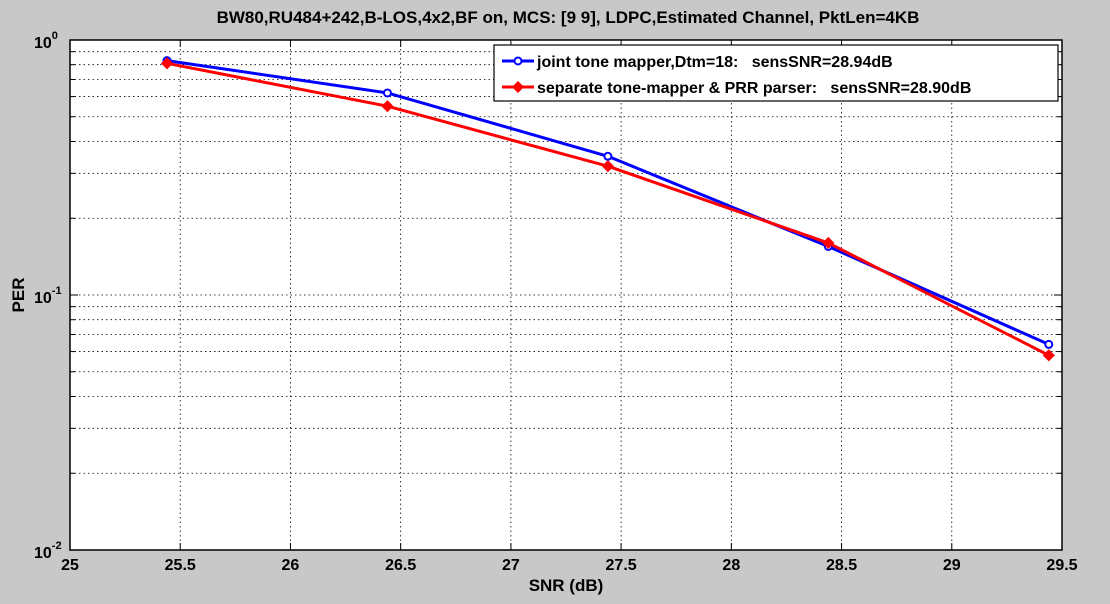  I want to click on x-axis-label: SNR (dB), so click(566, 585).